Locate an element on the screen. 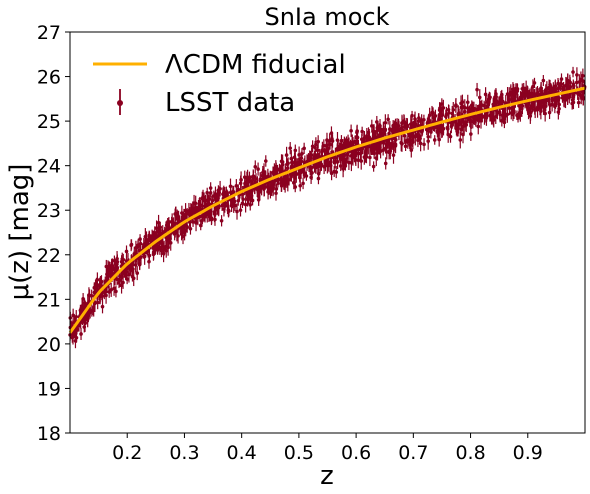 The height and width of the screenshot is (494, 590). y-tick-label: 25 is located at coordinates (49, 122).